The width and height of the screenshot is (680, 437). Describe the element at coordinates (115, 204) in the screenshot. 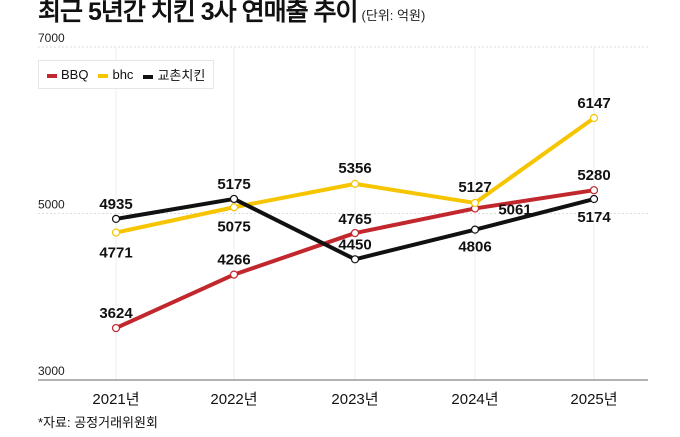

I see `data-label: 4935` at that location.